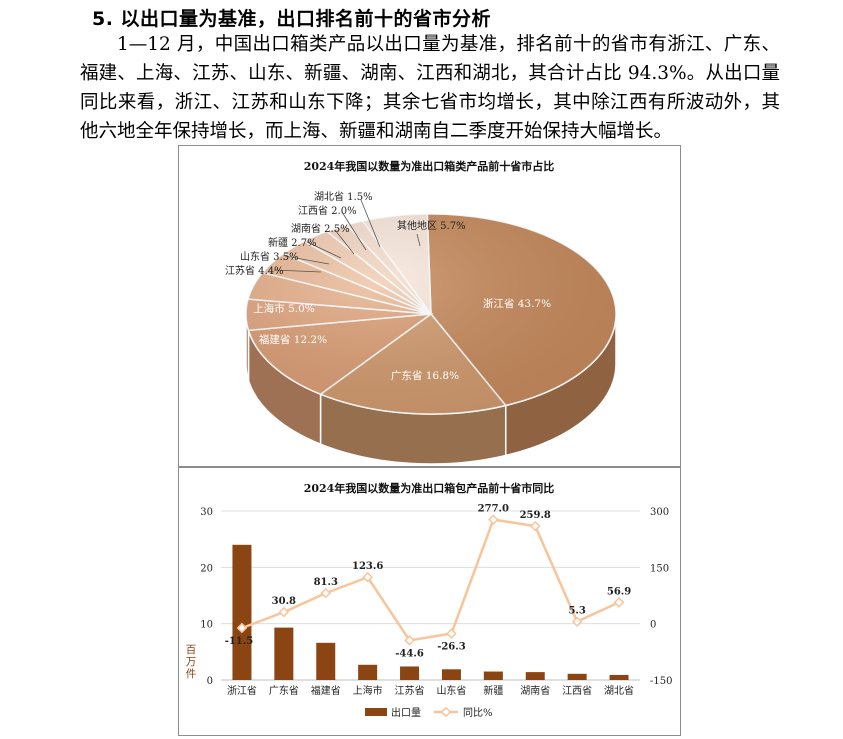  I want to click on y2-tick-1: 0, so click(653, 625).